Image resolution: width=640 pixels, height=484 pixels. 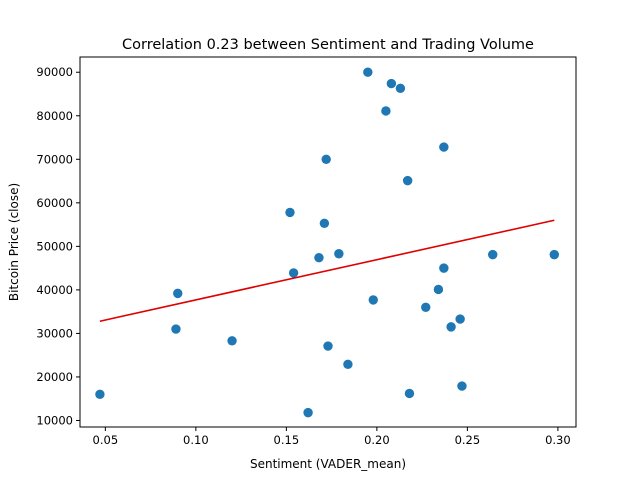 I want to click on x-tick-label: 0.05, so click(x=106, y=440).